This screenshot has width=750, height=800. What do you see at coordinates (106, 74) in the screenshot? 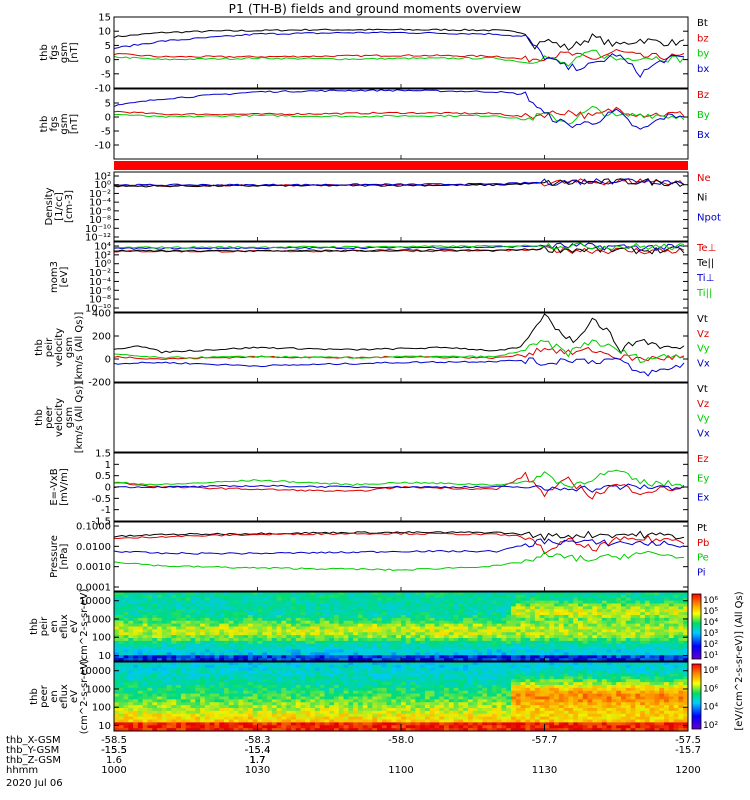
I see `y-tick-label: -5` at bounding box center [106, 74].